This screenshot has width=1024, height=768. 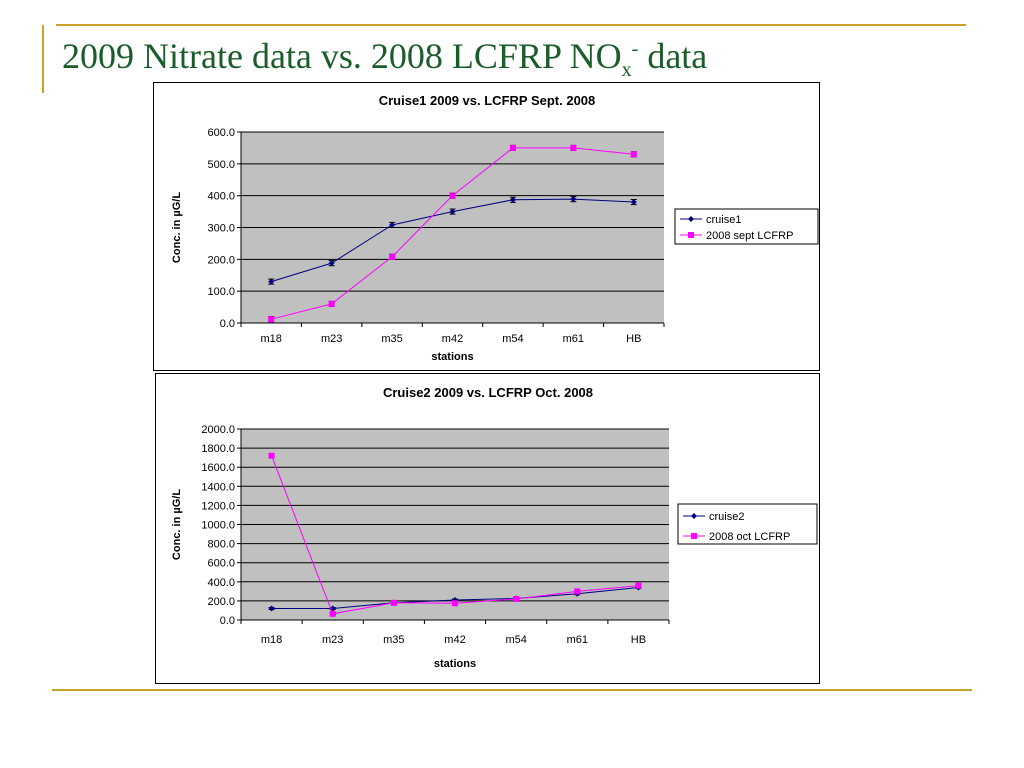 I want to click on chart2-xtick-label: m61, so click(x=577, y=640).